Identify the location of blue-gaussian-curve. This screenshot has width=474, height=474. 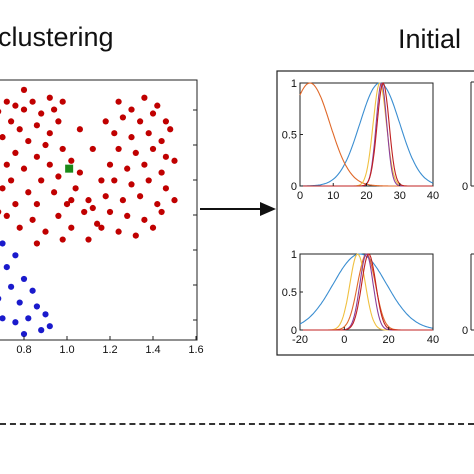
(367, 134).